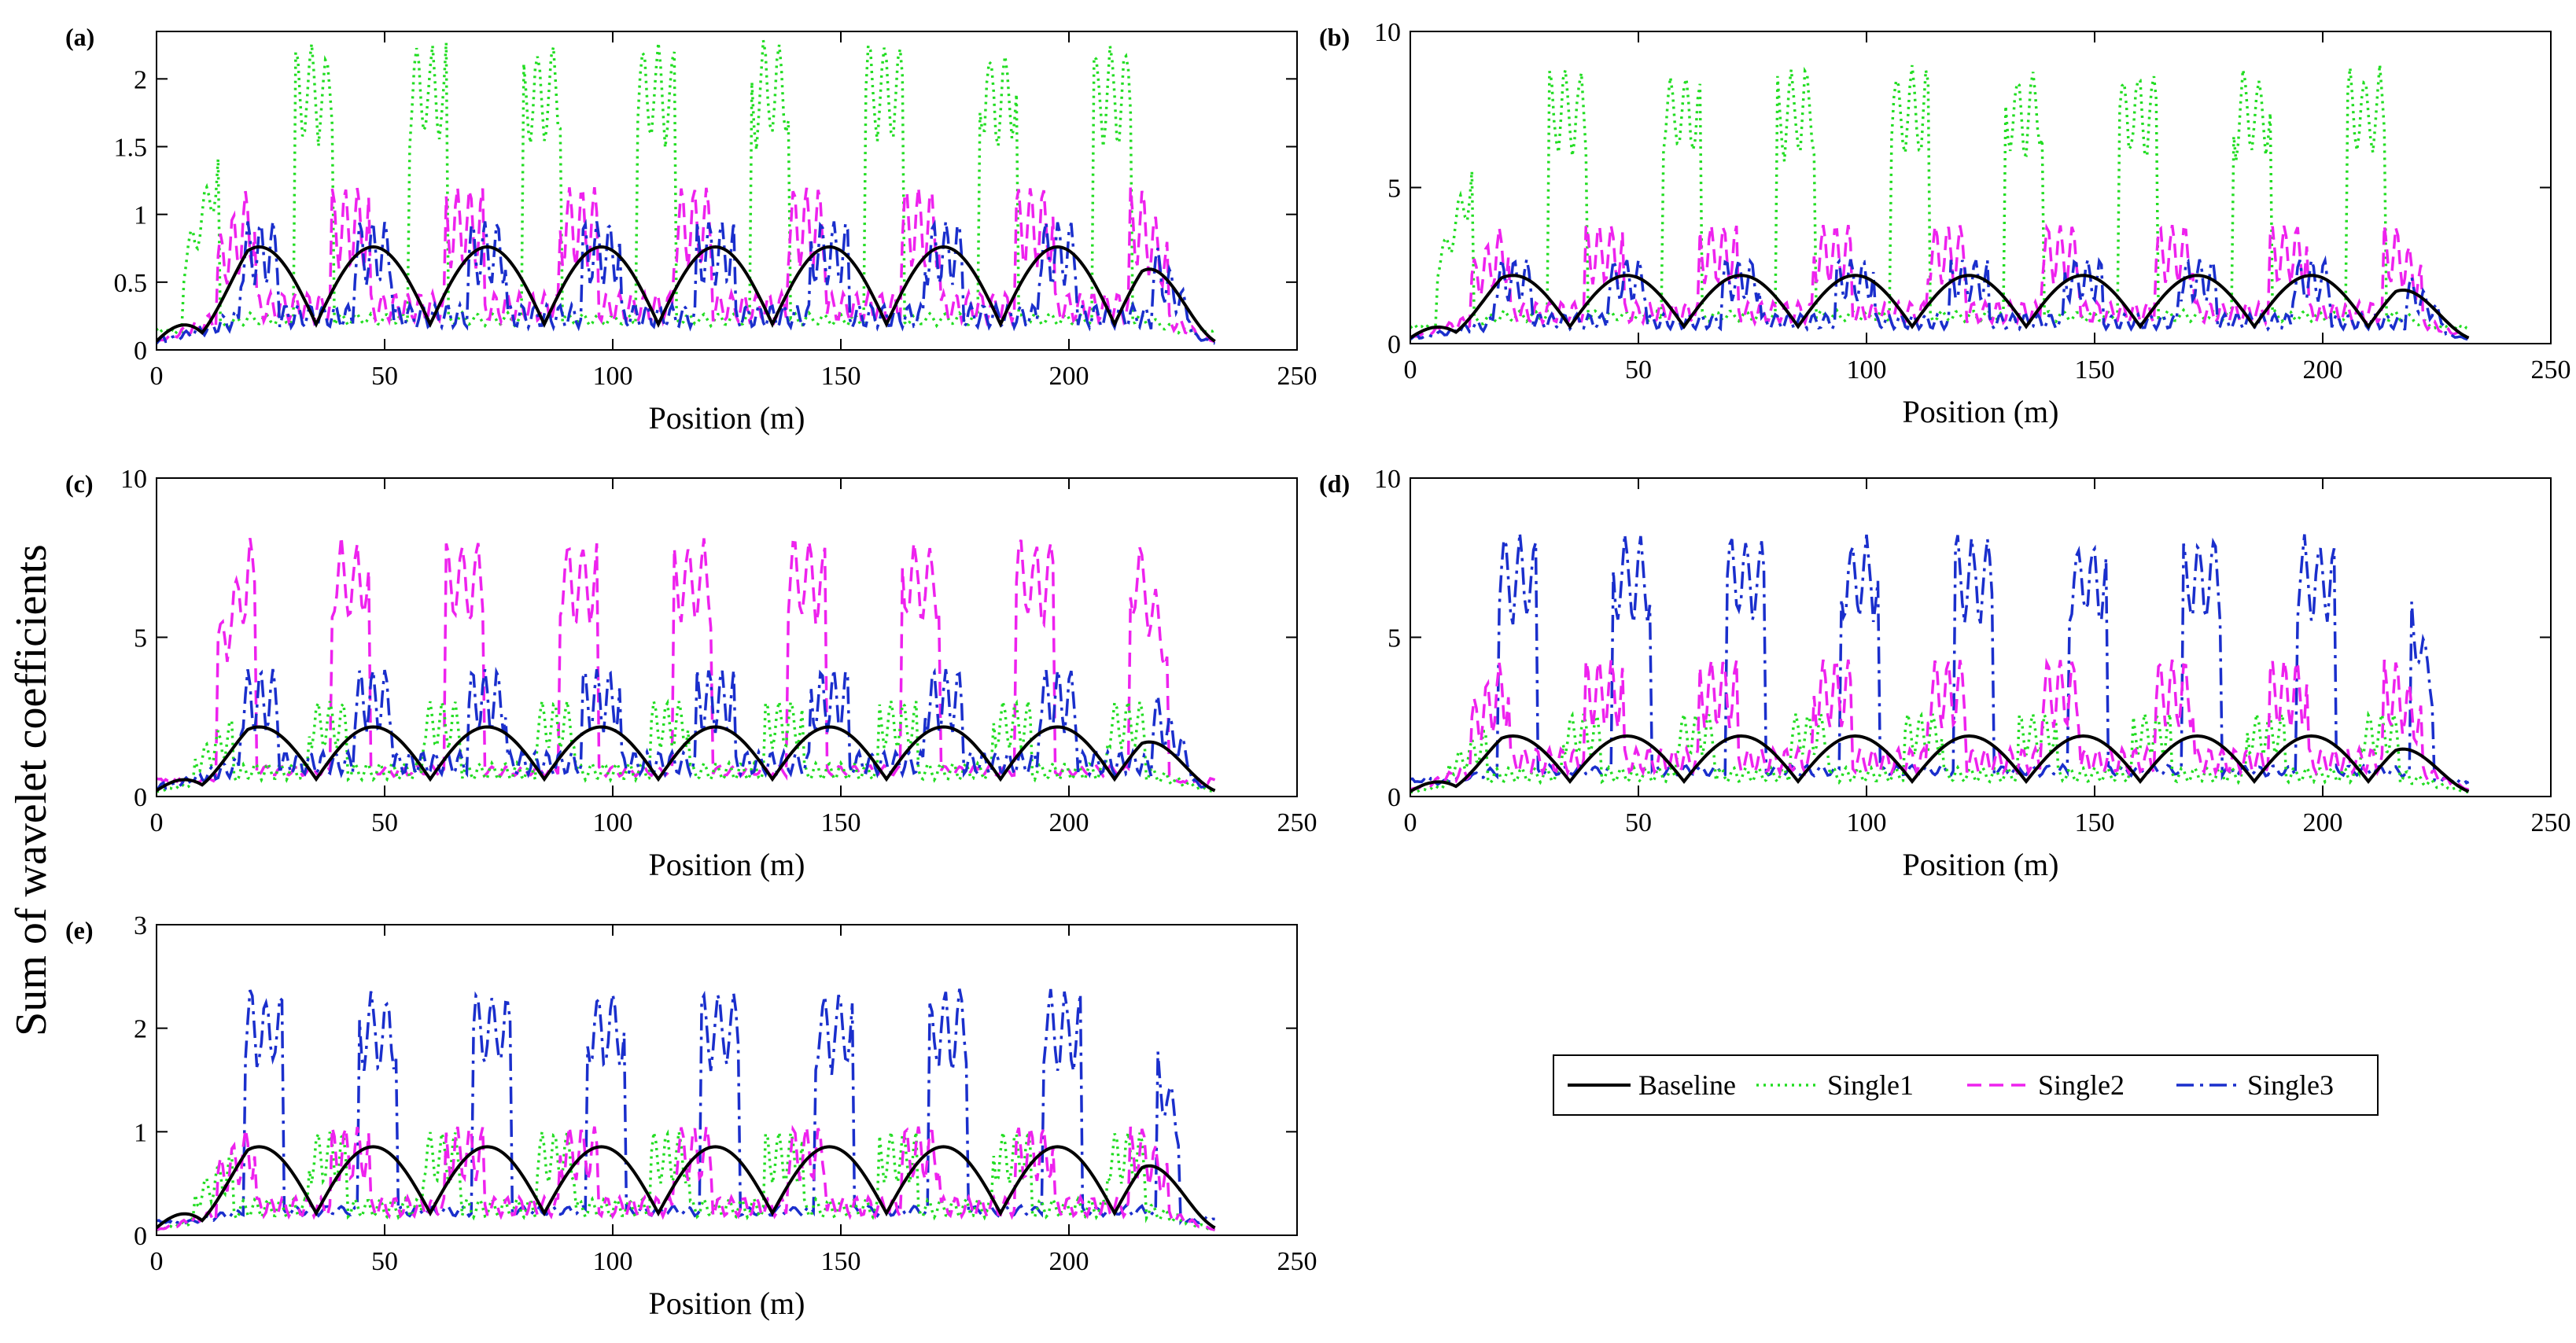 The width and height of the screenshot is (2576, 1343). Describe the element at coordinates (131, 147) in the screenshot. I see `y-tick-label: 1.5` at that location.